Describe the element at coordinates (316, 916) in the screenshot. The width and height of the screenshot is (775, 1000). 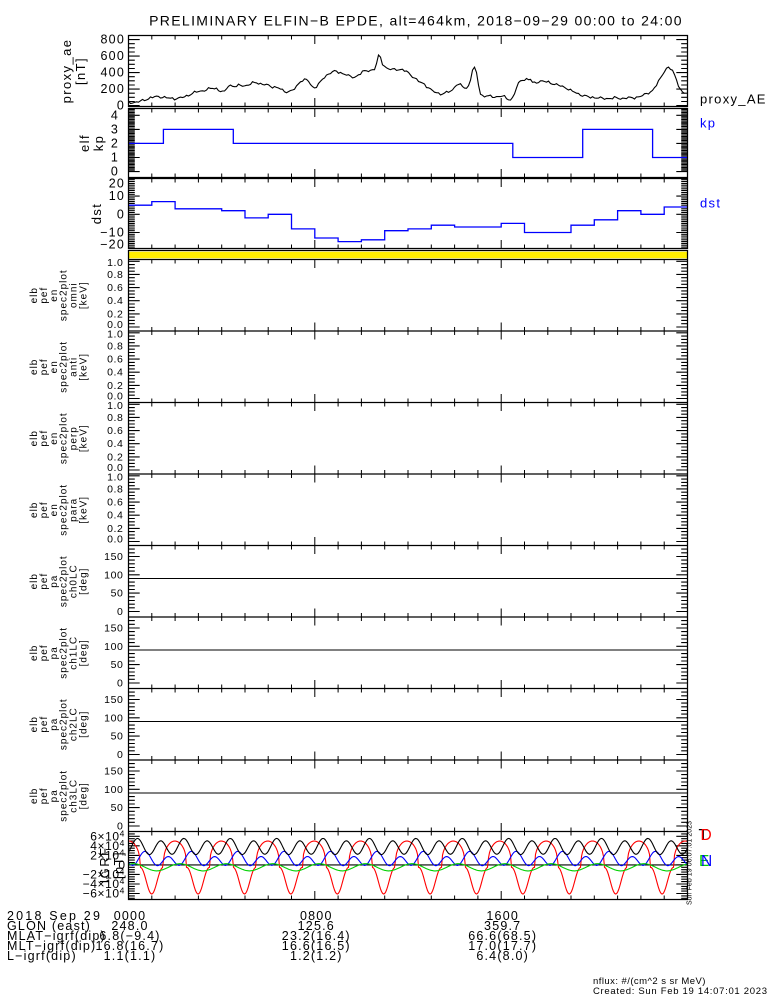
I see `svg-text: 0800` at that location.